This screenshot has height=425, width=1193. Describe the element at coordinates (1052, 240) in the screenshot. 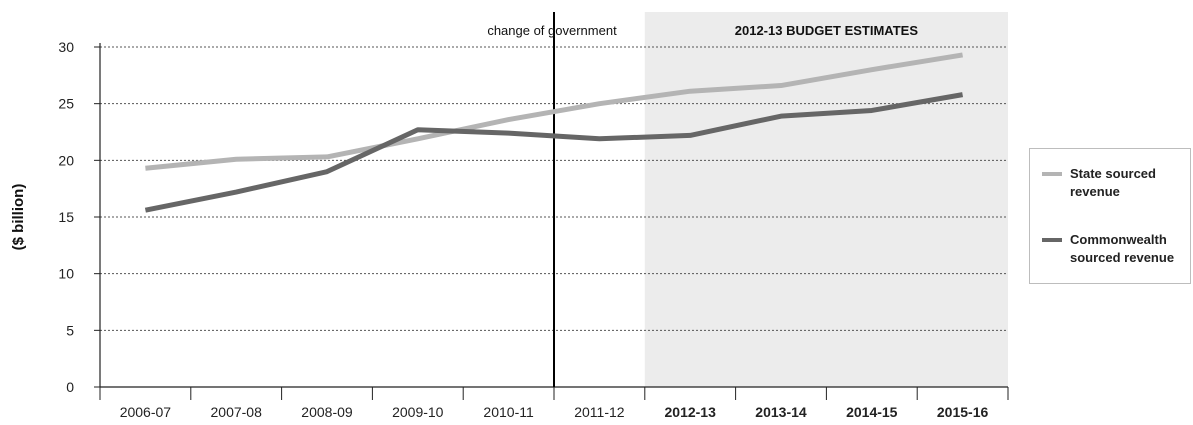

I see `legend-swatch-commonwealth` at that location.